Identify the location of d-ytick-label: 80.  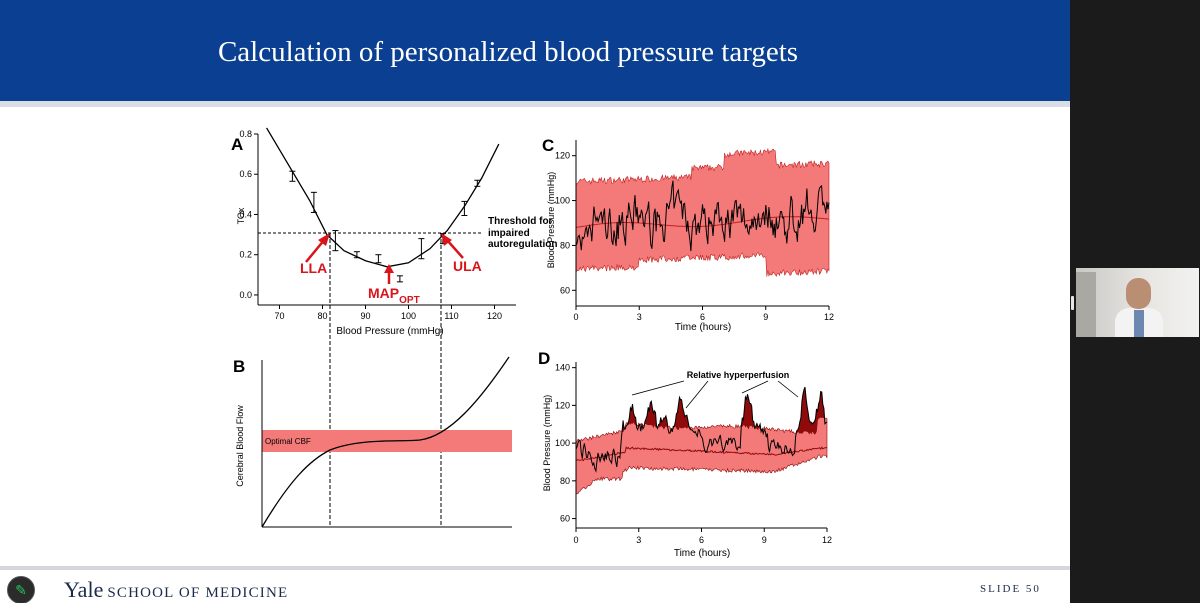
(565, 481).